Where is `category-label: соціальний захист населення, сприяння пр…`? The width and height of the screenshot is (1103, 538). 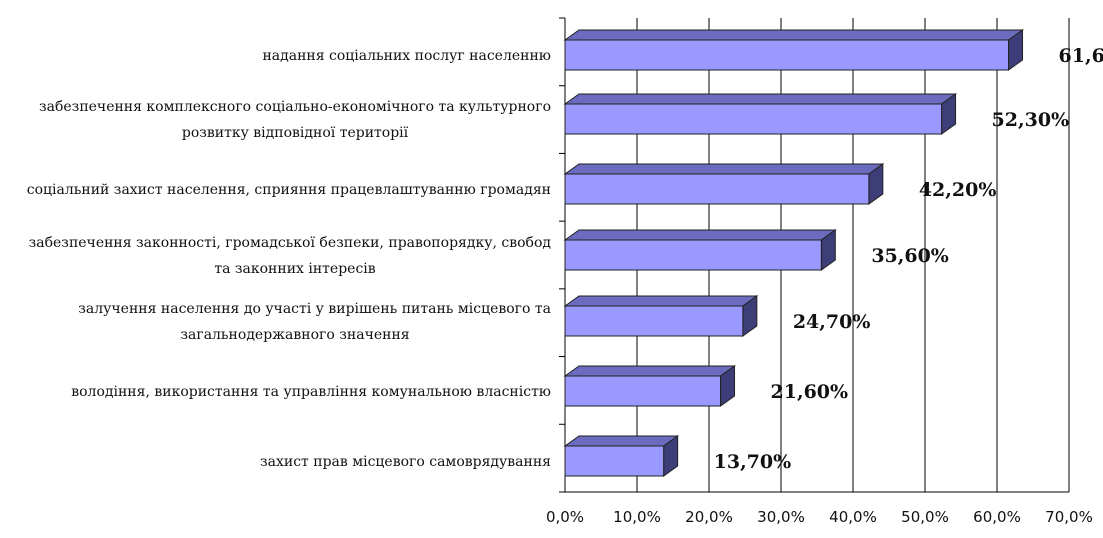 category-label: соціальний захист населення, сприяння пр… is located at coordinates (289, 190).